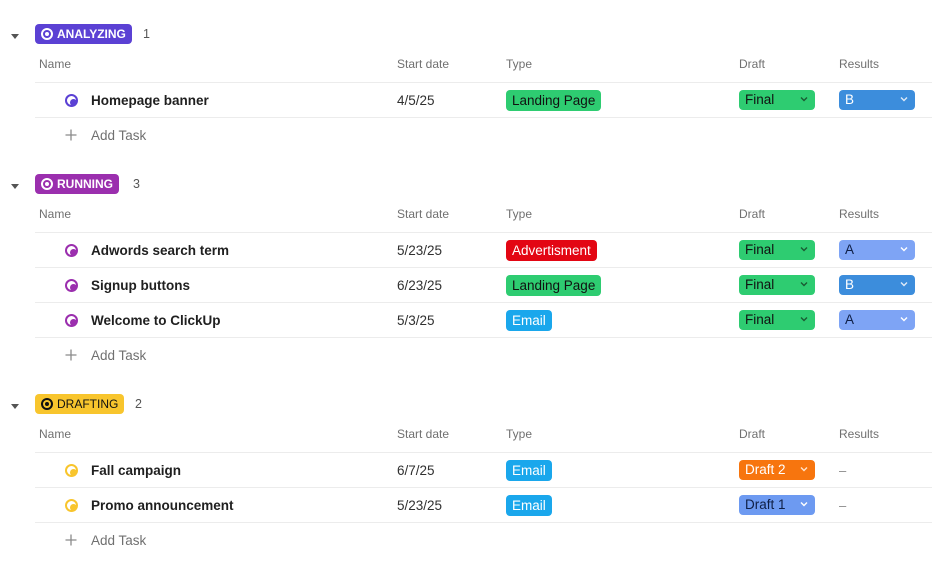  What do you see at coordinates (466, 35) in the screenshot?
I see `group-header: ANALYZING 1` at bounding box center [466, 35].